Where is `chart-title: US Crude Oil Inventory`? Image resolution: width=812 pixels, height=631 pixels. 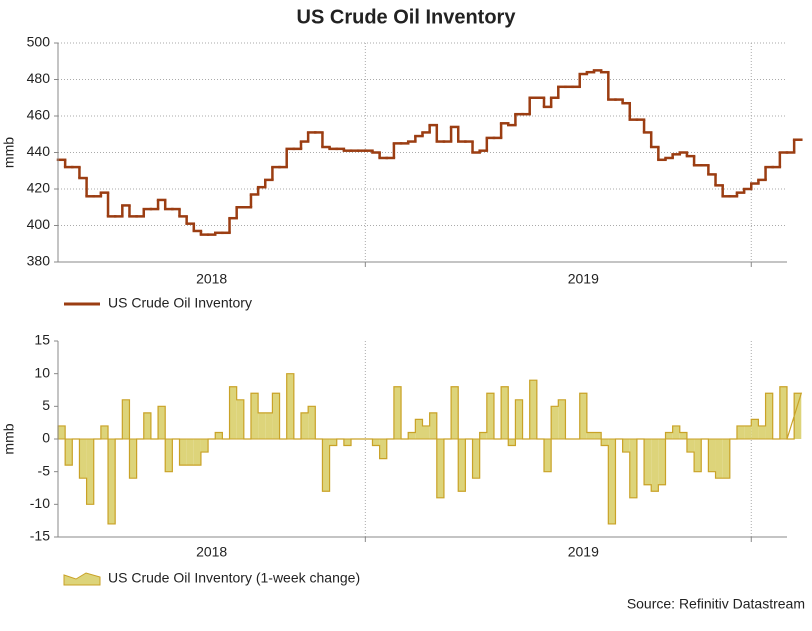
chart-title: US Crude Oil Inventory is located at coordinates (407, 17).